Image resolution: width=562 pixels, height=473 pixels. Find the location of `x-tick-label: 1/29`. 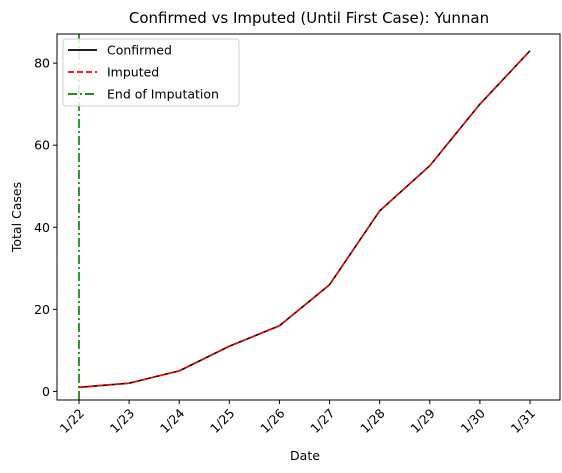

x-tick-label: 1/29 is located at coordinates (422, 420).